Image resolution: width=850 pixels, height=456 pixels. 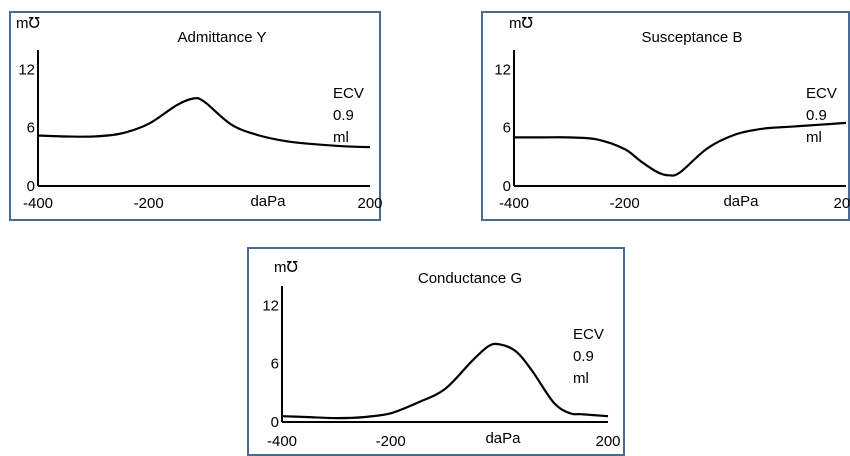 I want to click on chart-title: Susceptance B, so click(x=692, y=37).